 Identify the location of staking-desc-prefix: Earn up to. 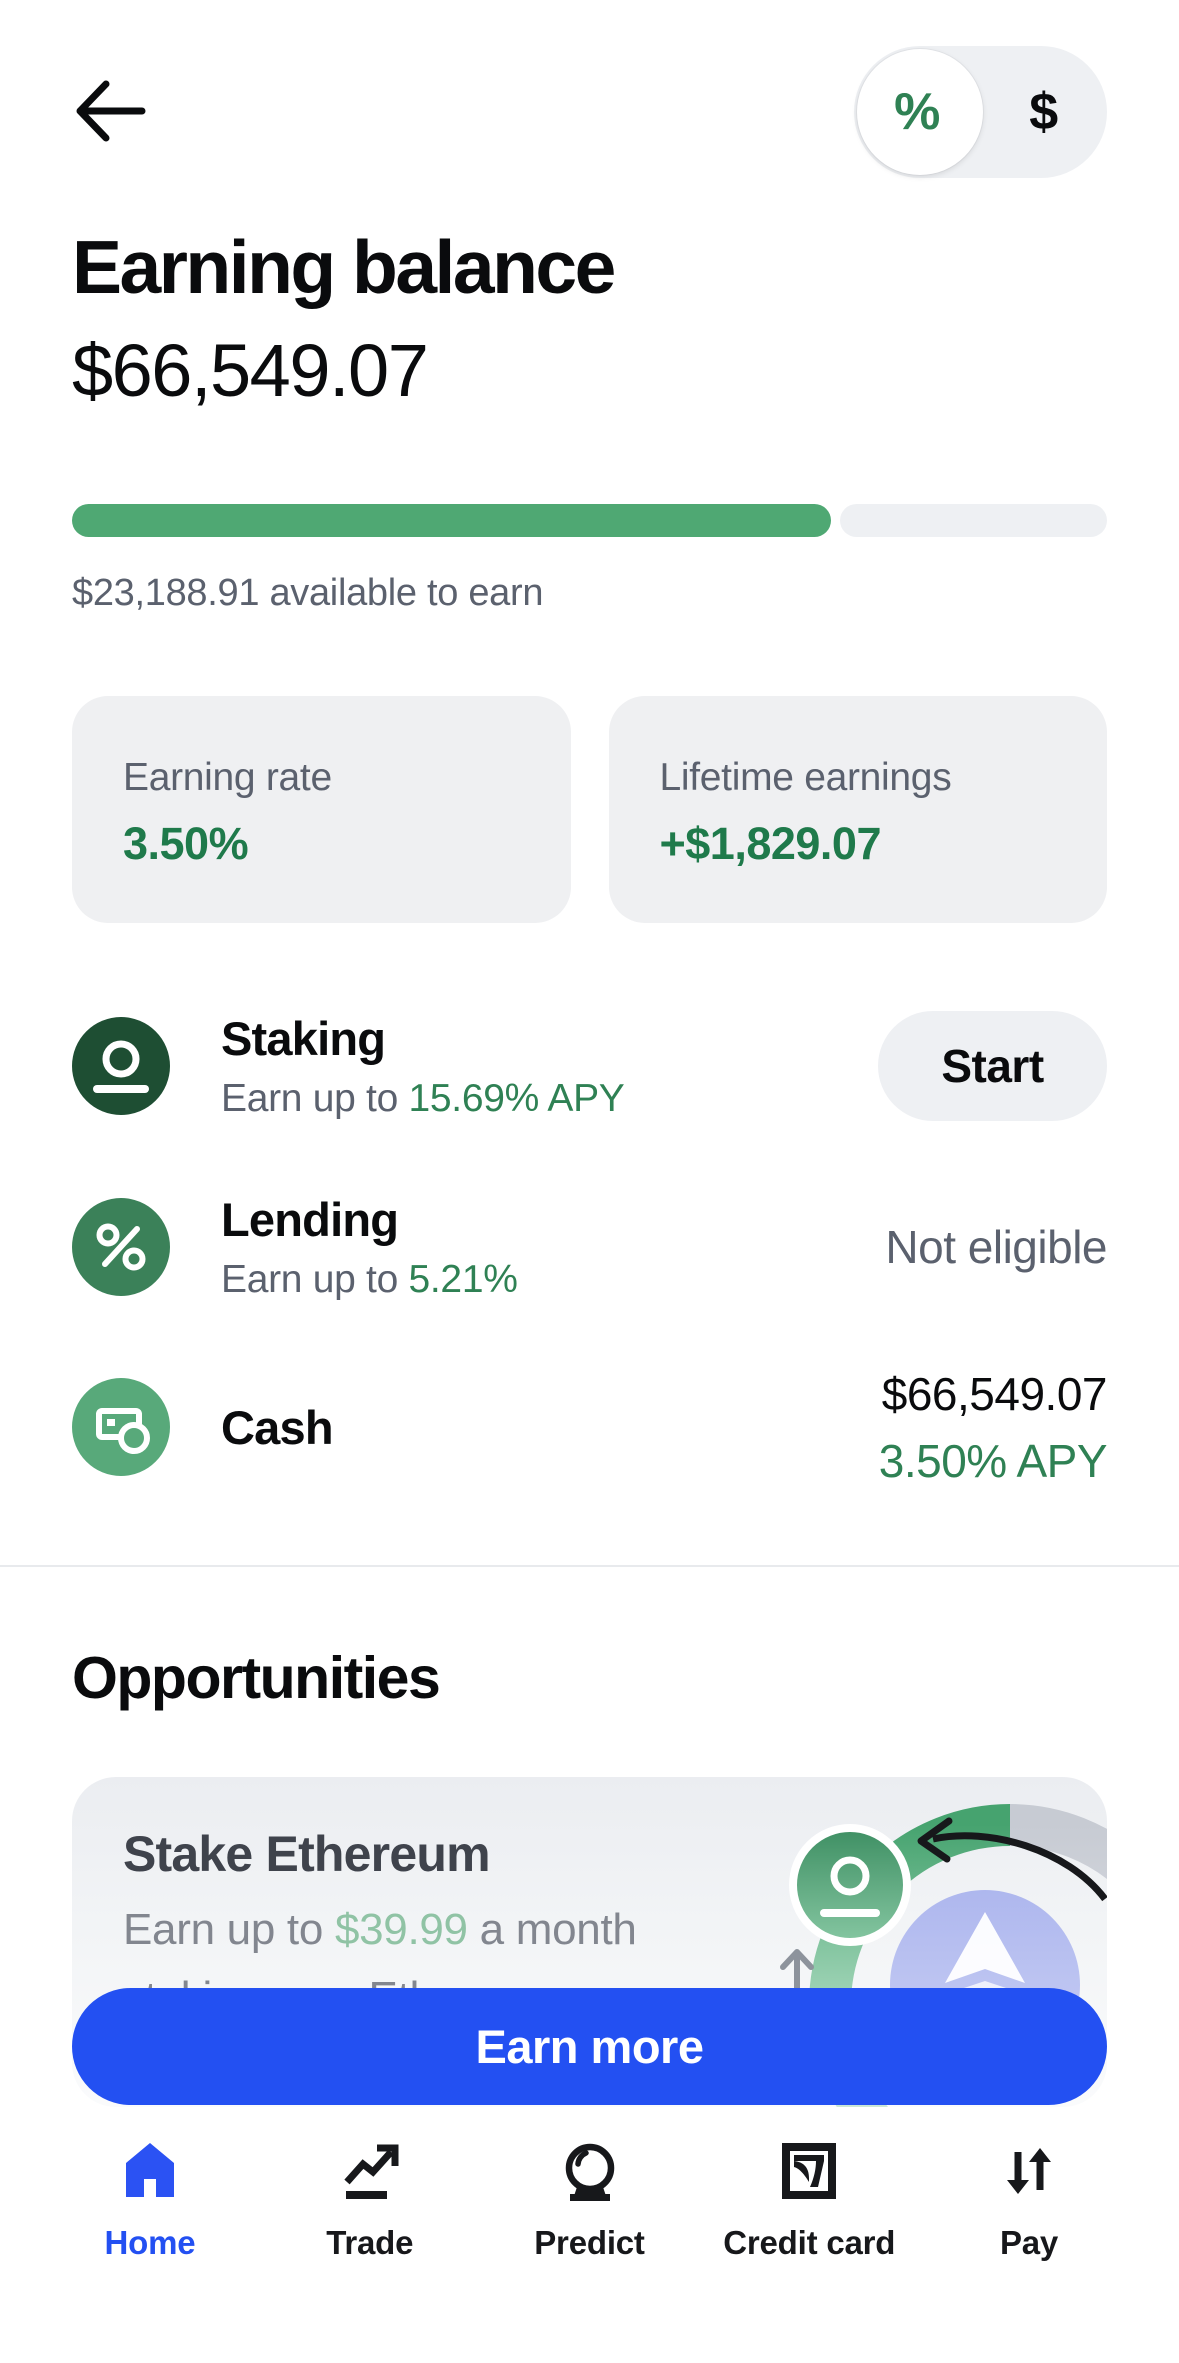
(315, 1098).